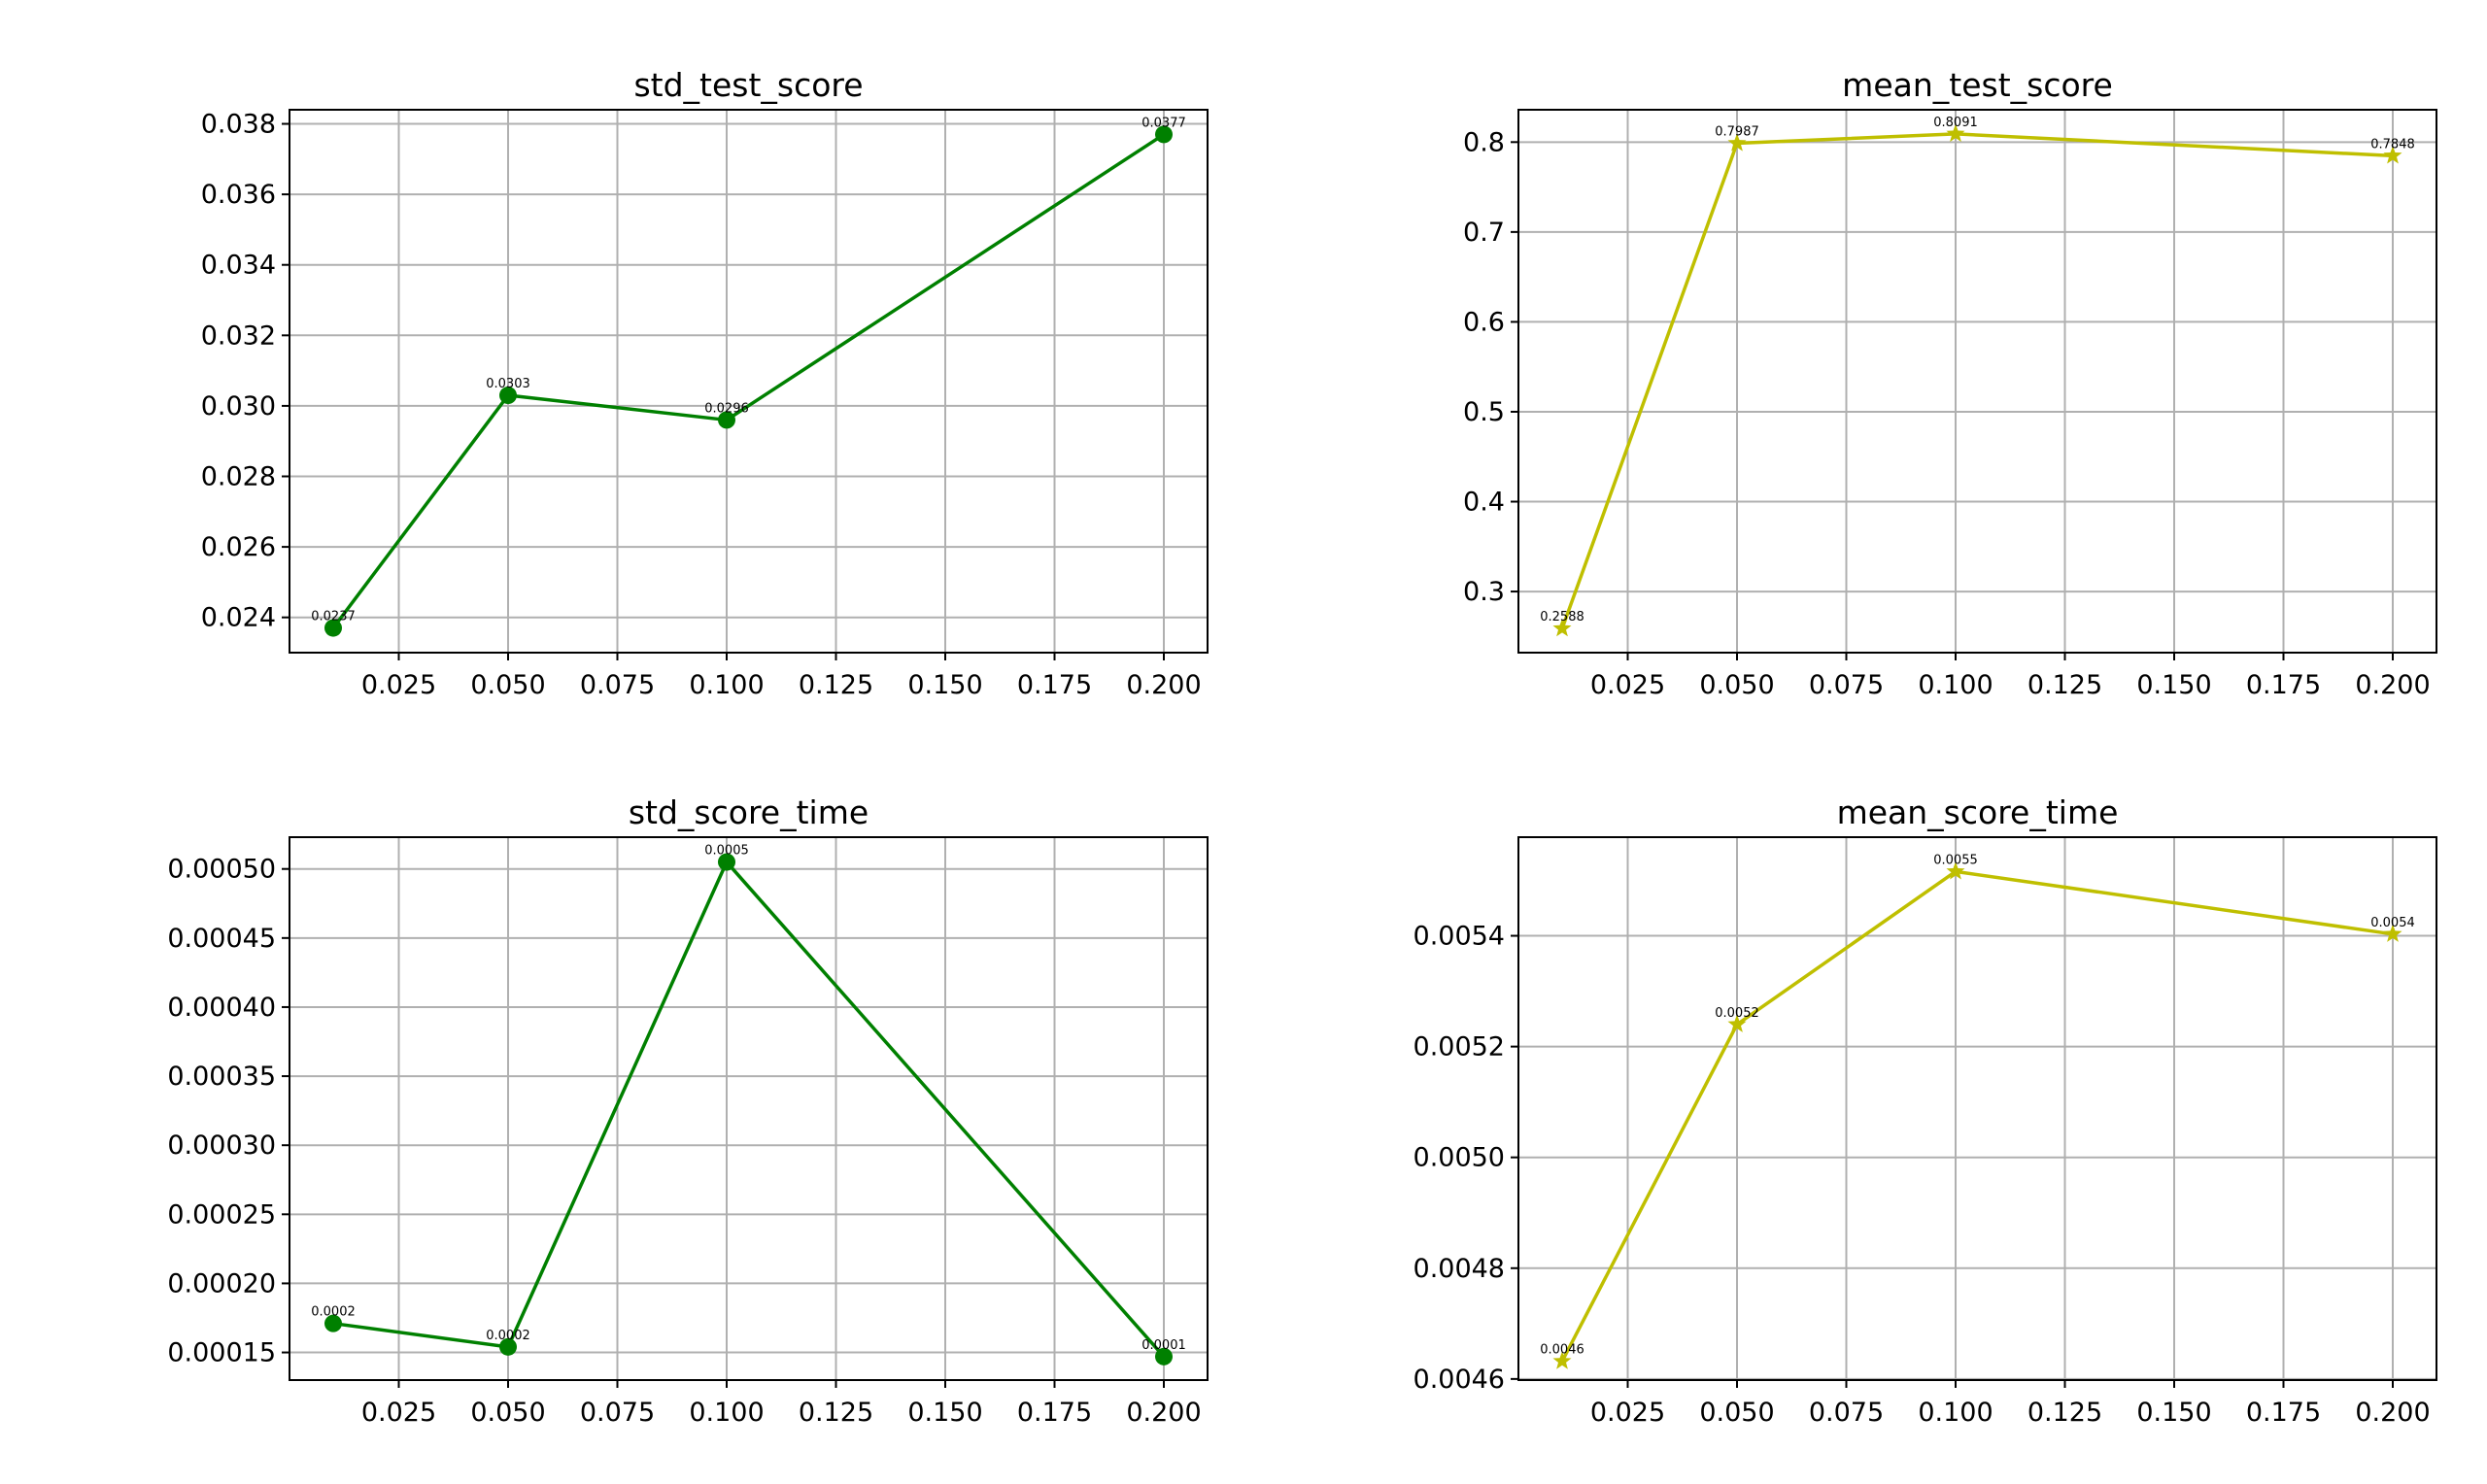 Image resolution: width=2487 pixels, height=1484 pixels. I want to click on y-tick-label: 0.00020, so click(221, 1283).